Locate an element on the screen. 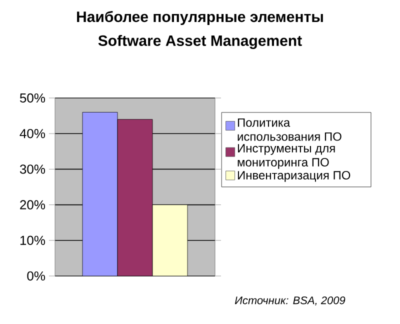 Image resolution: width=400 pixels, height=324 pixels. y-tick-label: 20% is located at coordinates (33, 205).